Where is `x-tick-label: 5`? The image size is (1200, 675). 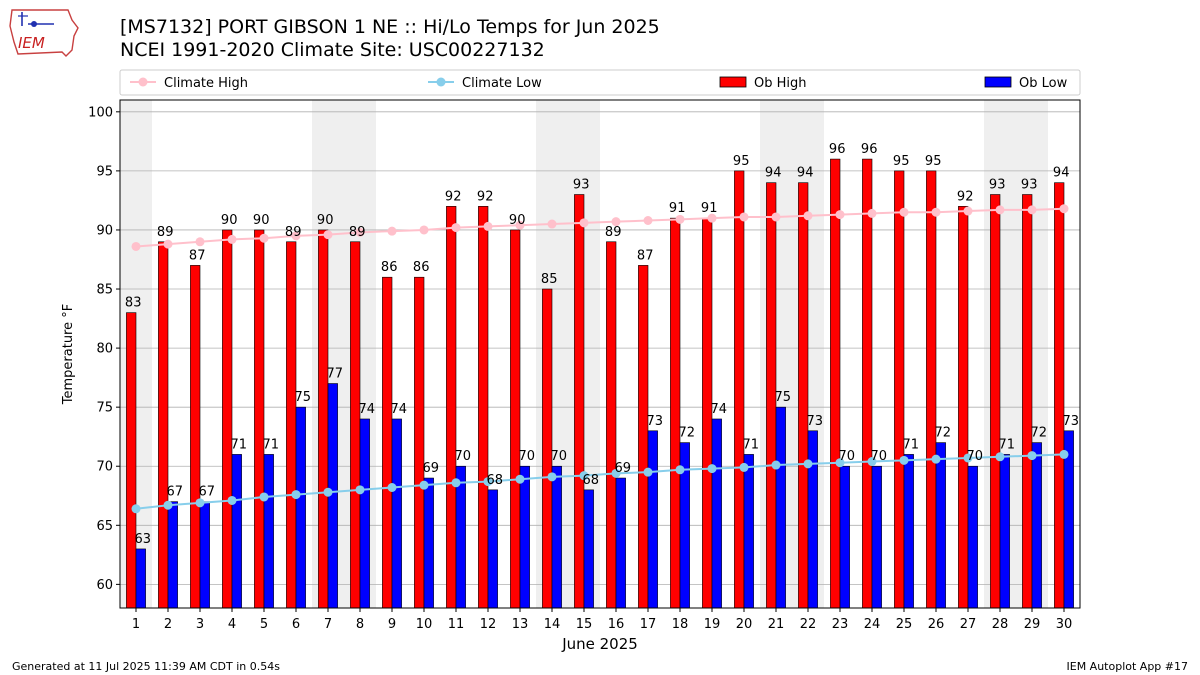
x-tick-label: 5 is located at coordinates (264, 624).